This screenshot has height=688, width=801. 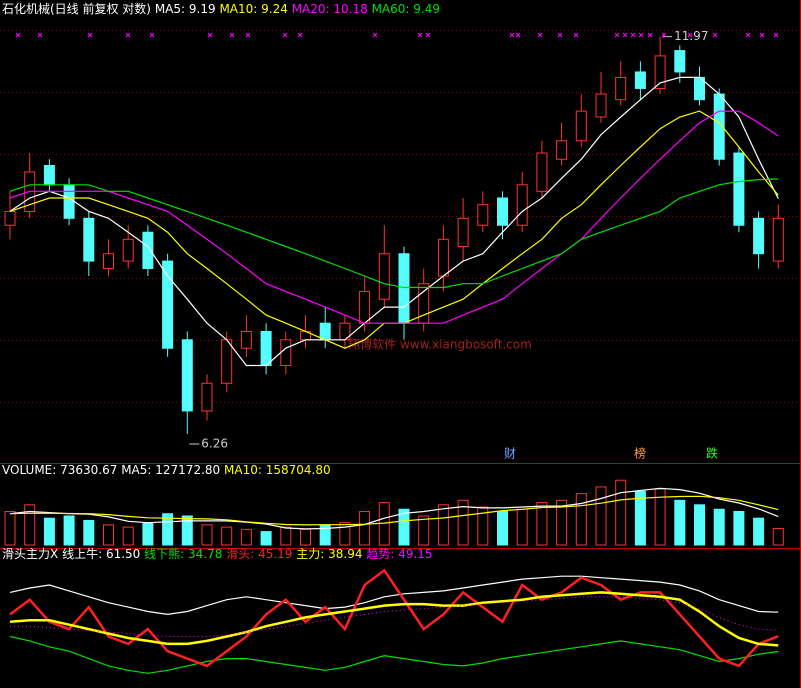 I want to click on legend-value: 127172.80, so click(x=187, y=470).